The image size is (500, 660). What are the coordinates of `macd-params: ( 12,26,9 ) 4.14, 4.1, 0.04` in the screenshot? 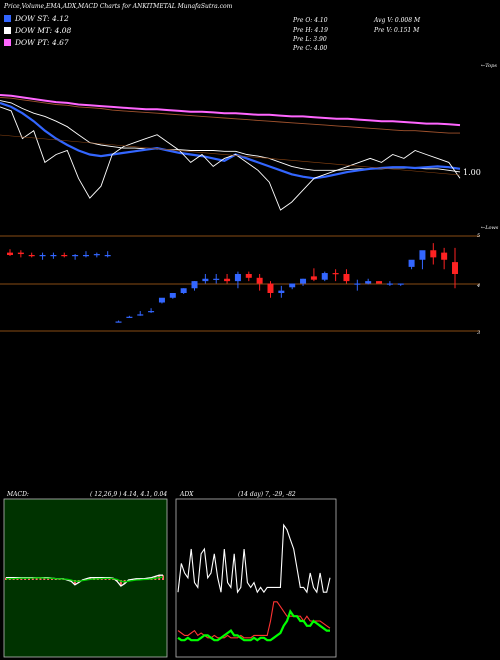 It's located at (129, 494).